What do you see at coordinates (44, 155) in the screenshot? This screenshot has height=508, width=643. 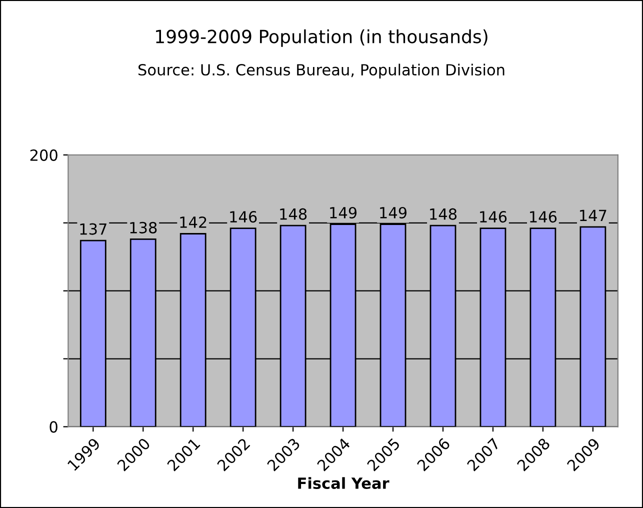 I see `y-tick-label: 200` at bounding box center [44, 155].